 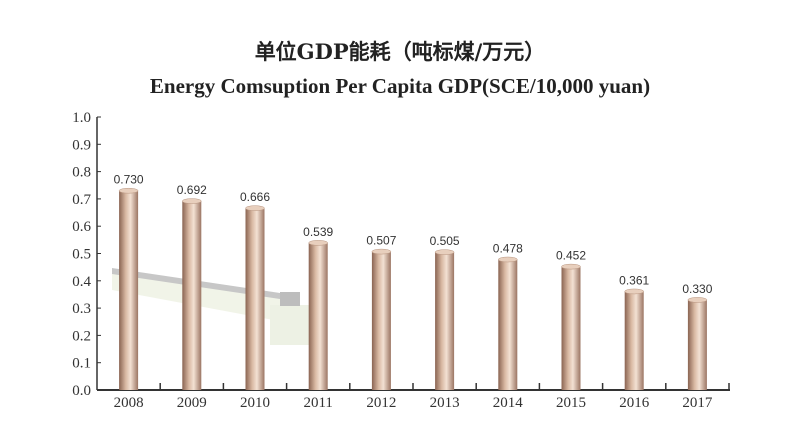 What do you see at coordinates (571, 328) in the screenshot?
I see `bar-2015` at bounding box center [571, 328].